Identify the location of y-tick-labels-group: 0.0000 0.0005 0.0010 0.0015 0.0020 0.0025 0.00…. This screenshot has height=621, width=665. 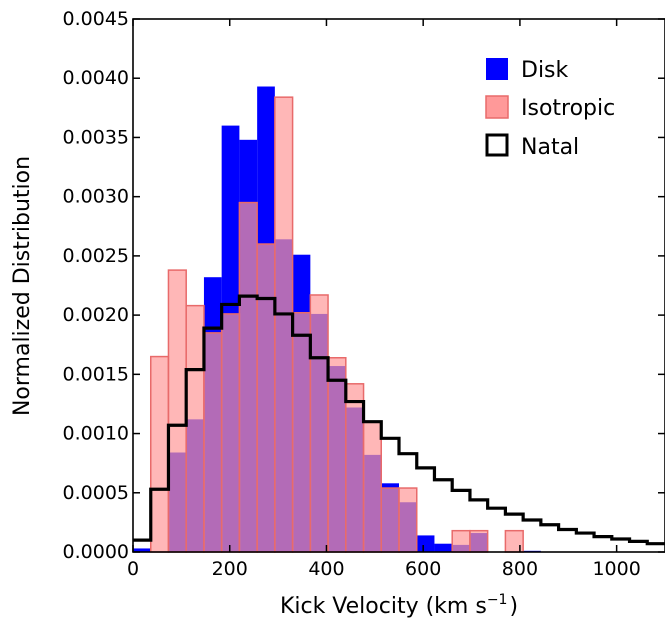
(96, 285).